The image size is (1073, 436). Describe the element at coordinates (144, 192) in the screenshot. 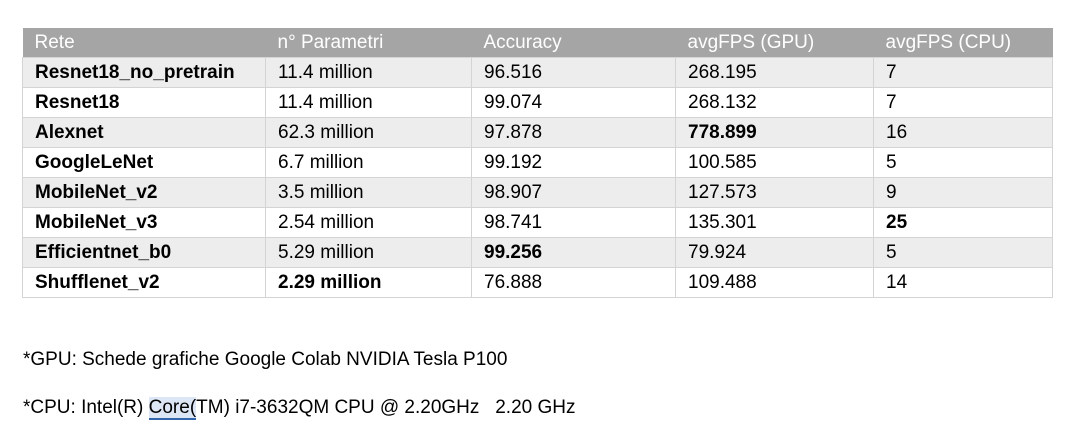

I see `cell-name: MobileNet_v2` at that location.